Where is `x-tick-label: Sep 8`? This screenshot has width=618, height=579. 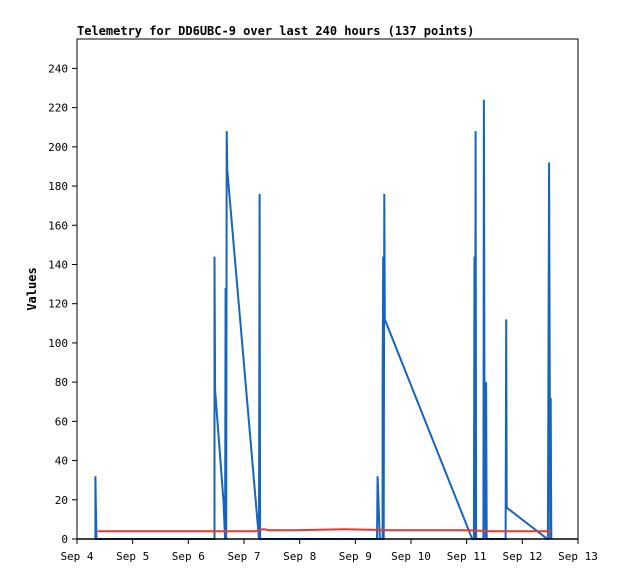
x-tick-label: Sep 8 is located at coordinates (299, 556).